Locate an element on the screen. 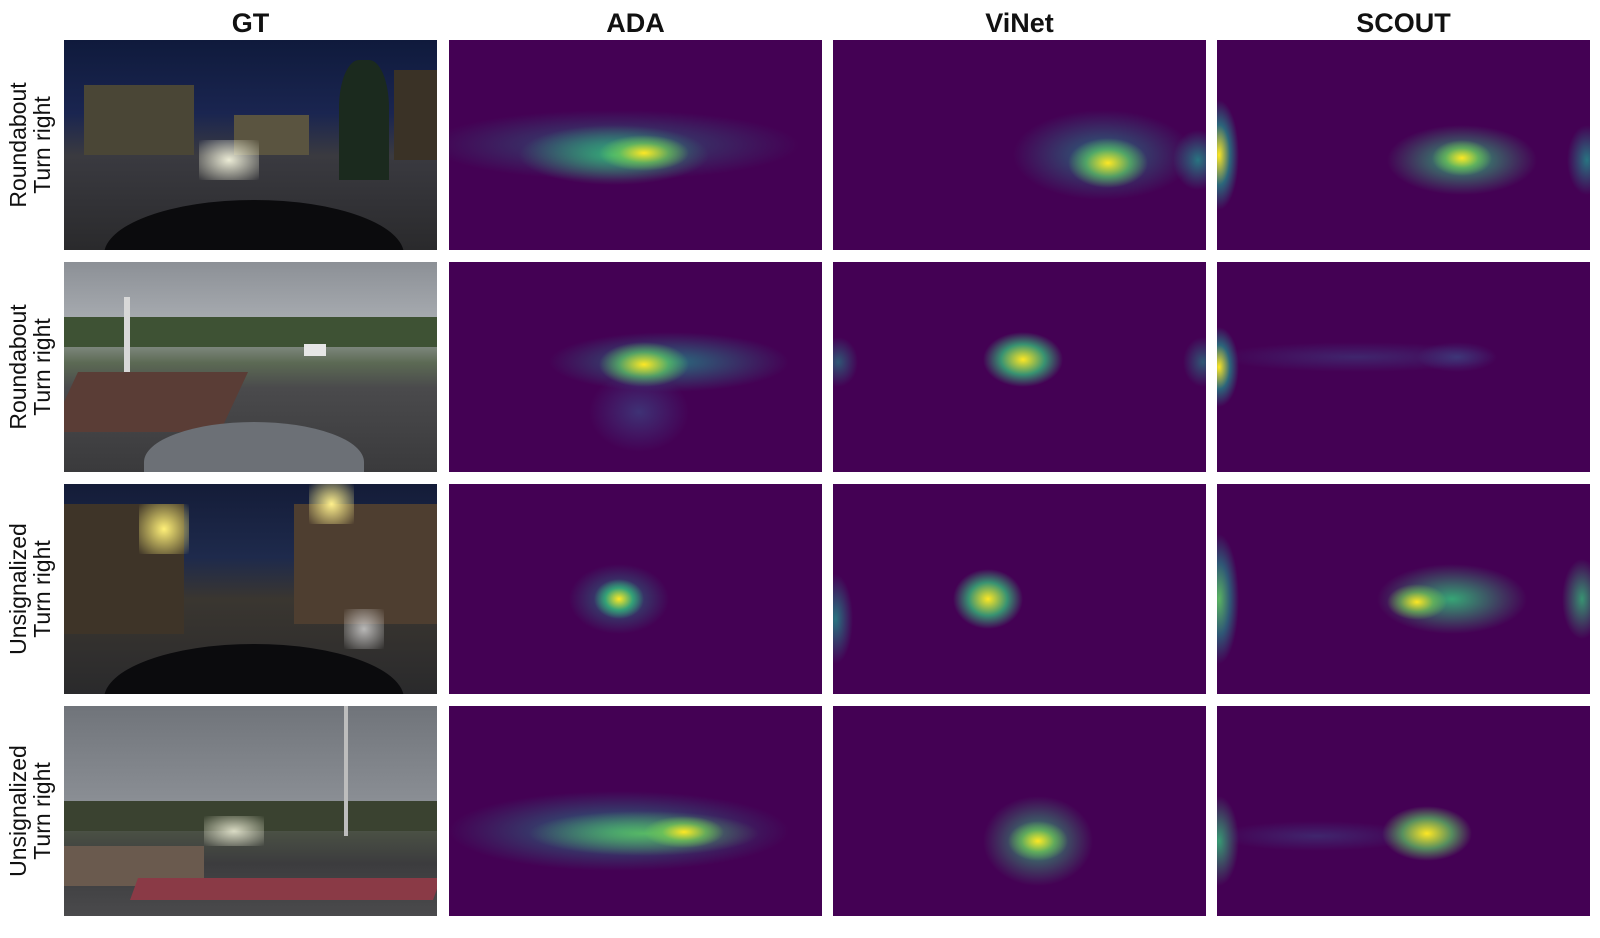  row-label-1-line2: Turn right is located at coordinates (42, 145).